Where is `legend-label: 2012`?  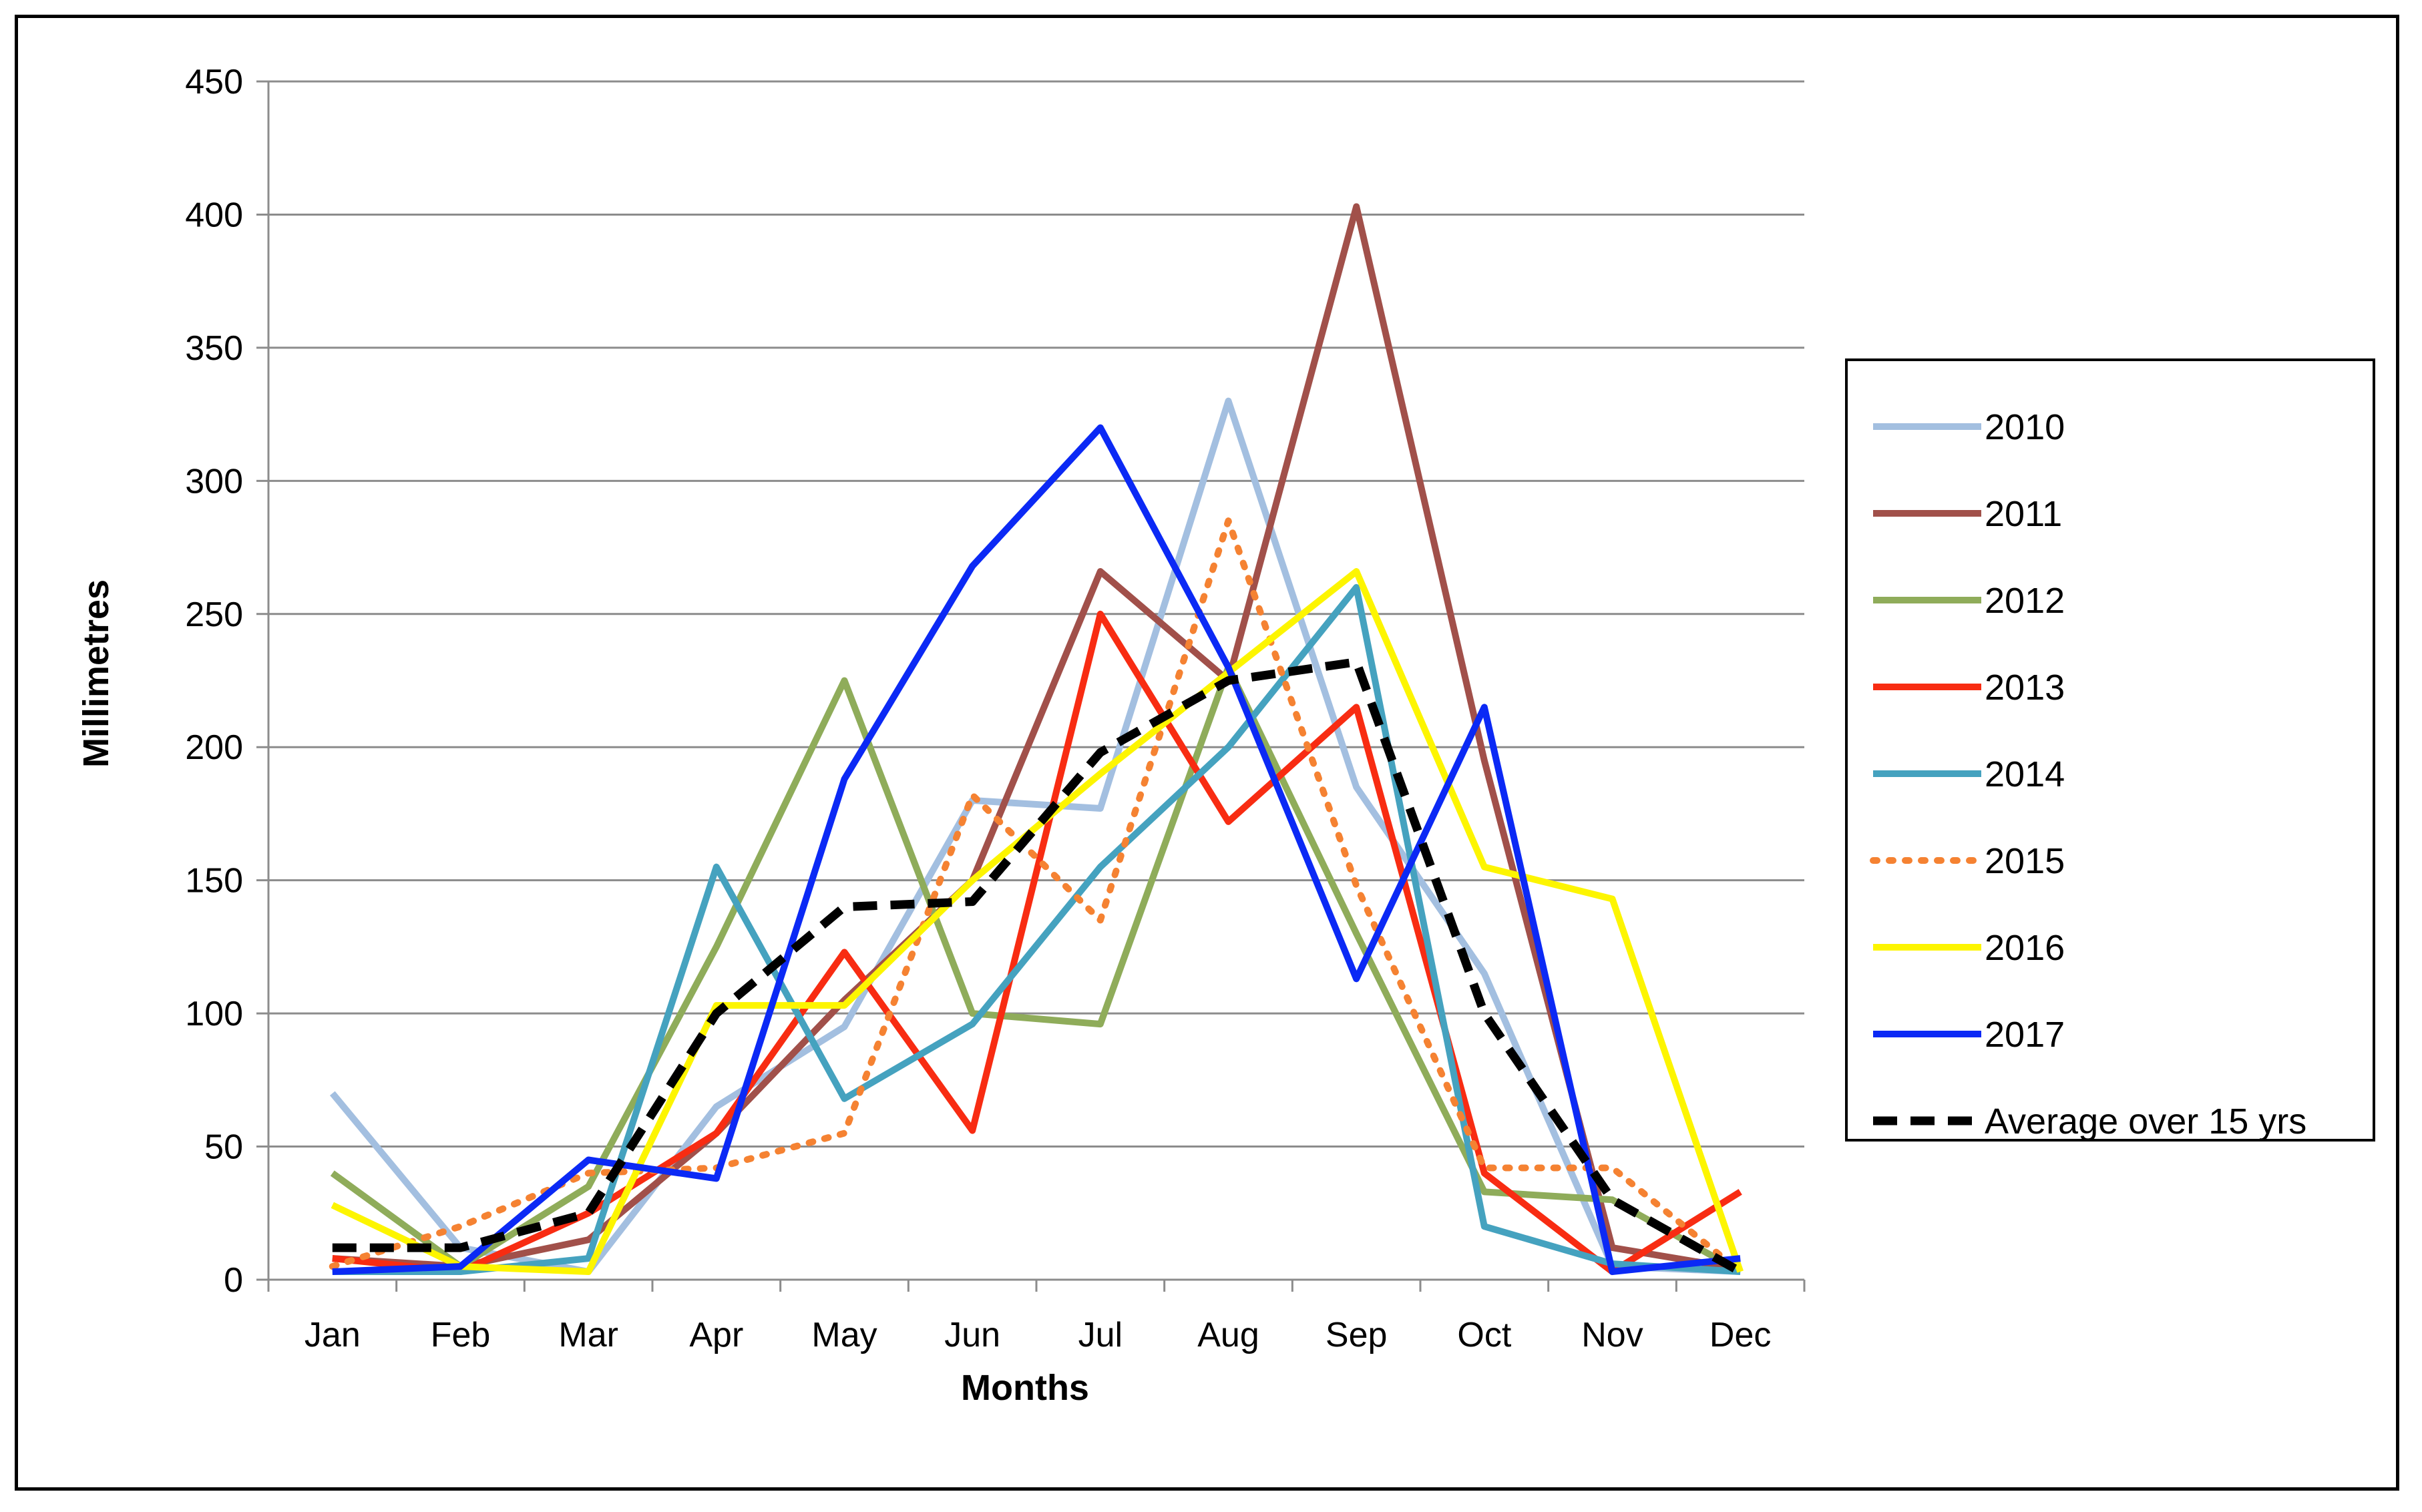 legend-label: 2012 is located at coordinates (2025, 601).